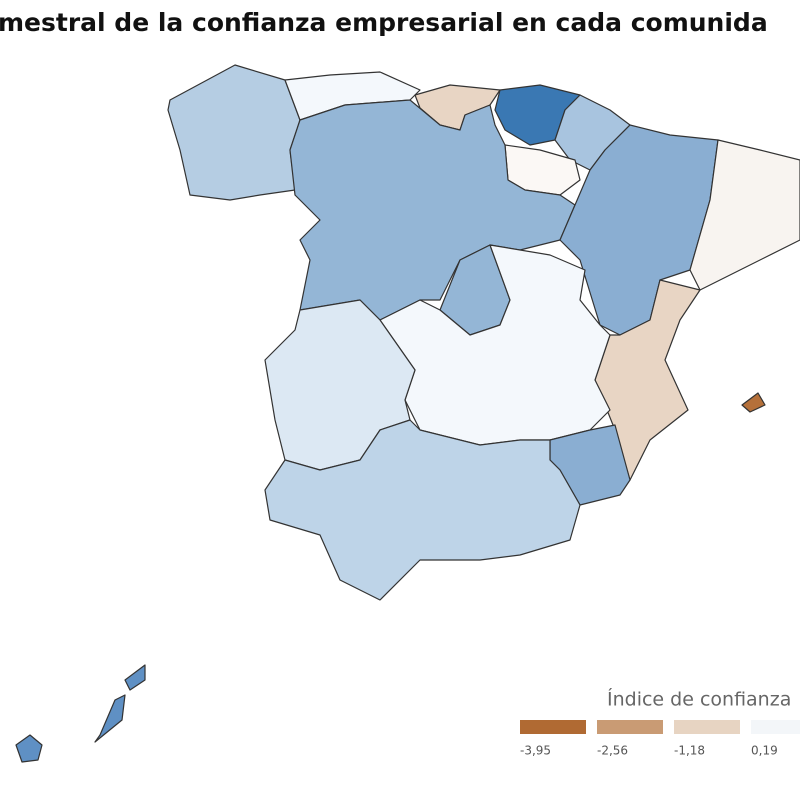 This screenshot has width=800, height=800. I want to click on legend-label: -2,56, so click(612, 751).